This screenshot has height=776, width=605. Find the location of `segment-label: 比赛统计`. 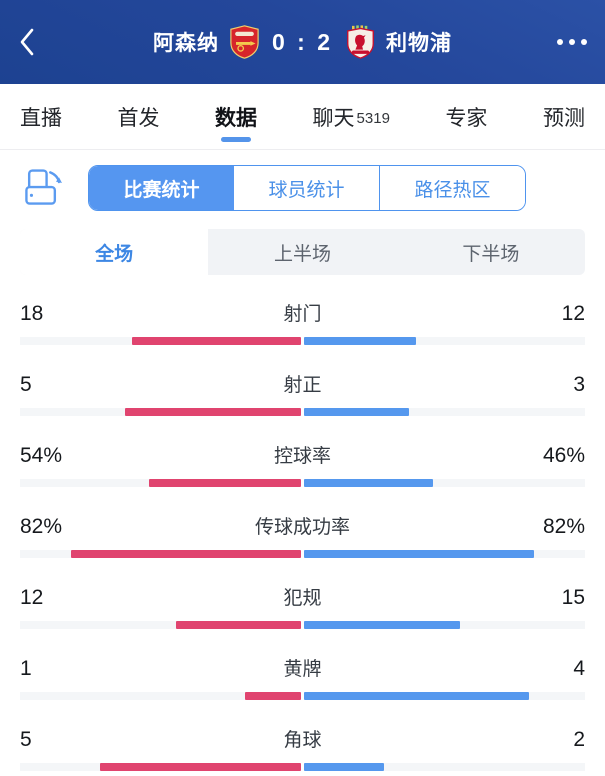

segment-label: 比赛统计 is located at coordinates (161, 190).